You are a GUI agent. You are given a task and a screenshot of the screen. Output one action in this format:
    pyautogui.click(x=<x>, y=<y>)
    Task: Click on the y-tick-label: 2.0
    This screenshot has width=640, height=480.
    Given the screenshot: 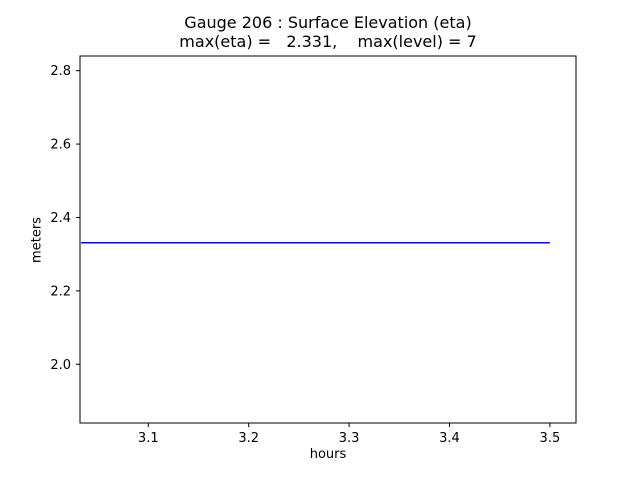 What is the action you would take?
    pyautogui.click(x=60, y=365)
    